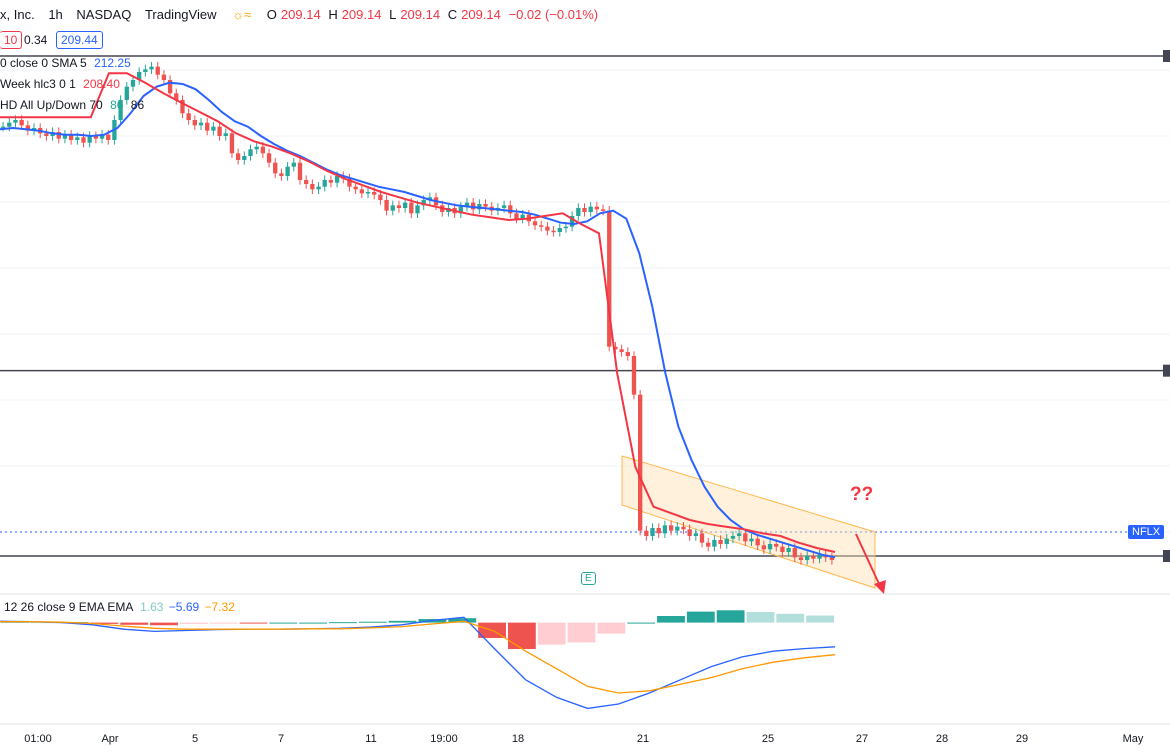 This screenshot has height=752, width=1170. Describe the element at coordinates (300, 14) in the screenshot. I see `open-value: 209.14` at that location.